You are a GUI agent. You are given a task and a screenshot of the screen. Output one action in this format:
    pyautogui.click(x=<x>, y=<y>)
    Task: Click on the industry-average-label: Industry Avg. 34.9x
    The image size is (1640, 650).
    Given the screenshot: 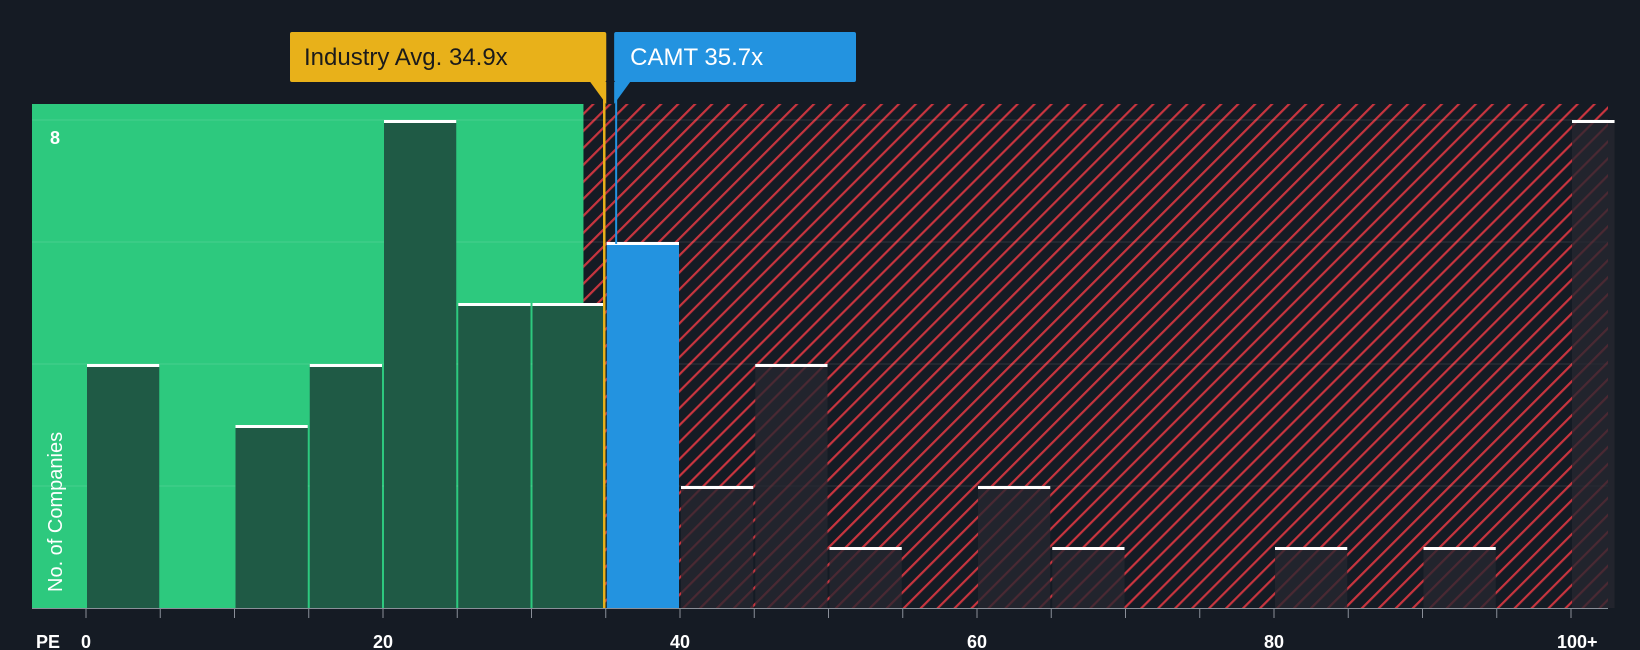 What is the action you would take?
    pyautogui.click(x=406, y=57)
    